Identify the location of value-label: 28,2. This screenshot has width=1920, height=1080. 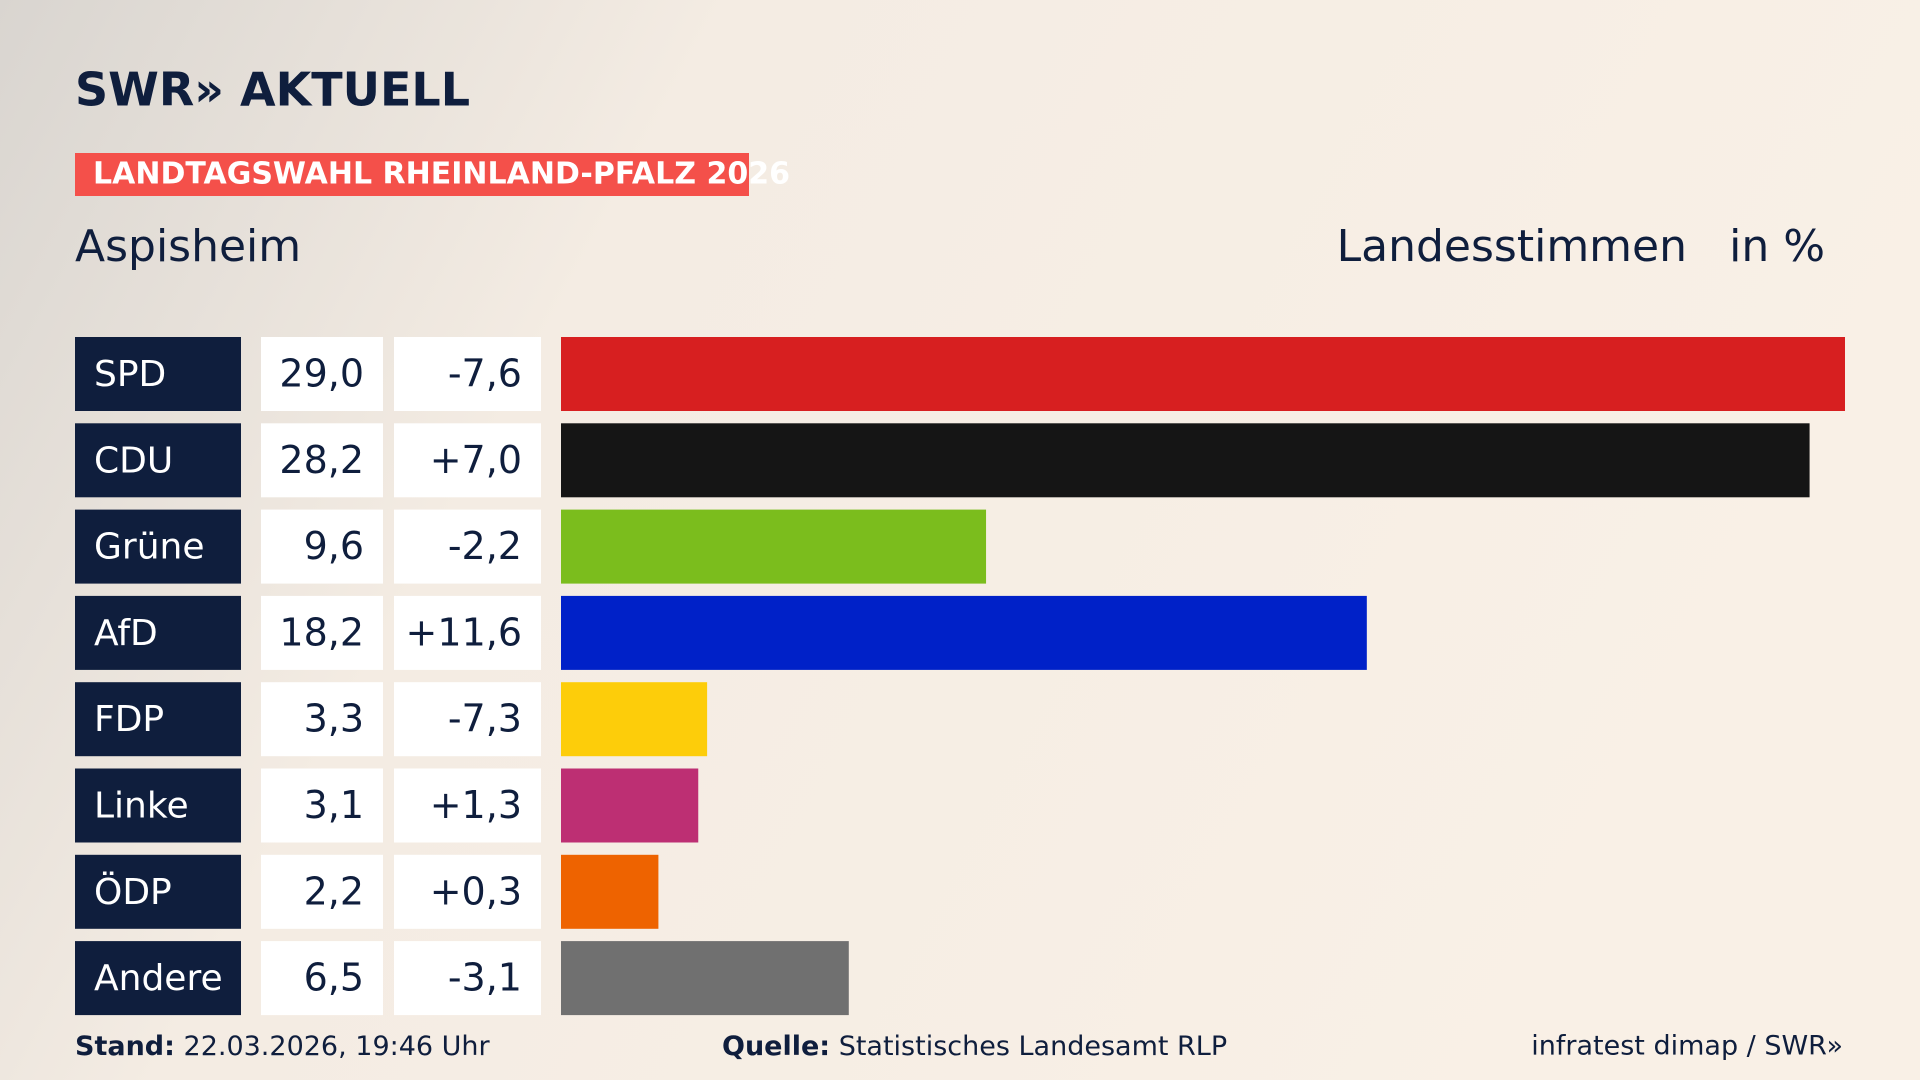
(321, 460).